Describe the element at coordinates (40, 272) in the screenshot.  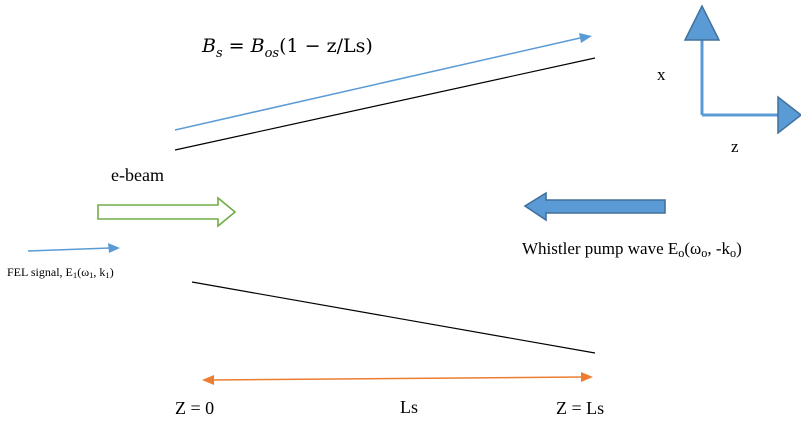
I see `signal-label-prefix: FEL signal, E` at that location.